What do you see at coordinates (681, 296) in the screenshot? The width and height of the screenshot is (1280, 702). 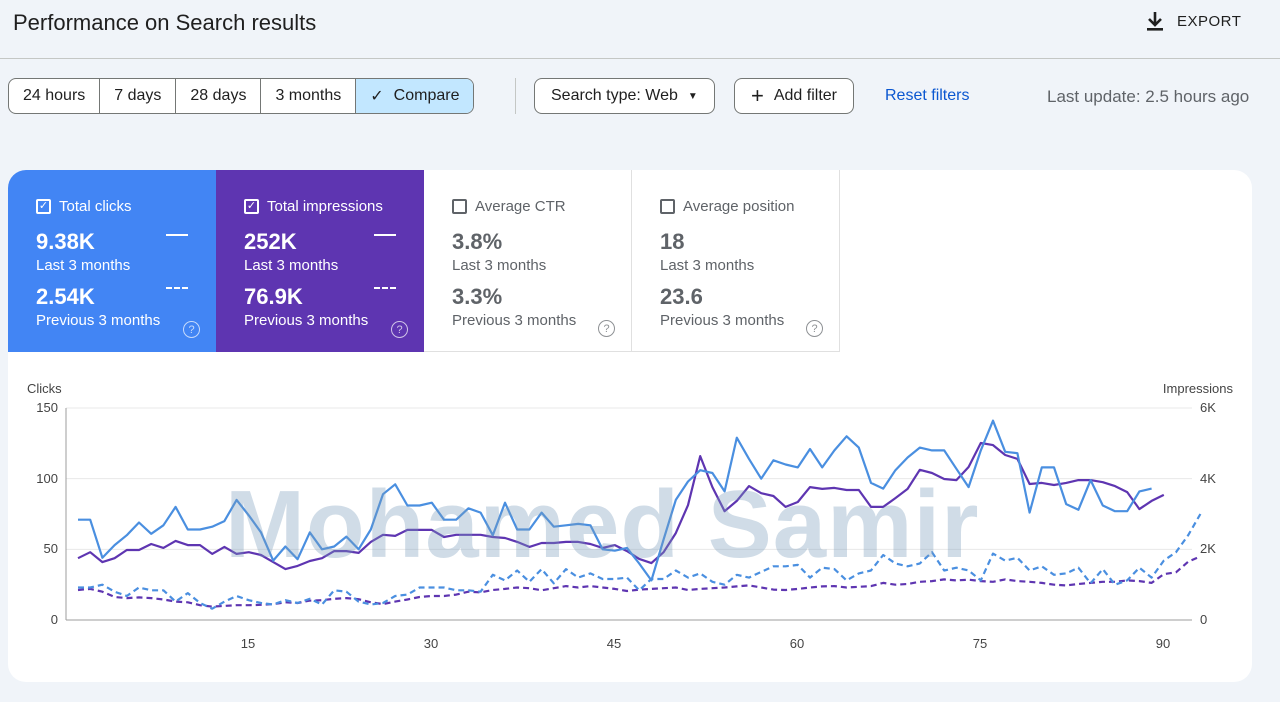 I see `metric-prev-value: 23.6` at bounding box center [681, 296].